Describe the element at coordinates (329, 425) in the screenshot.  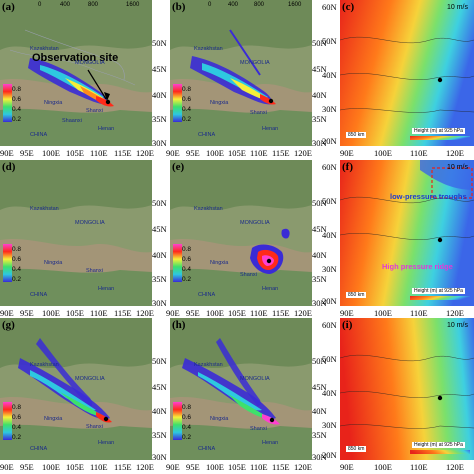
I see `y-tick-i: 30N` at that location.